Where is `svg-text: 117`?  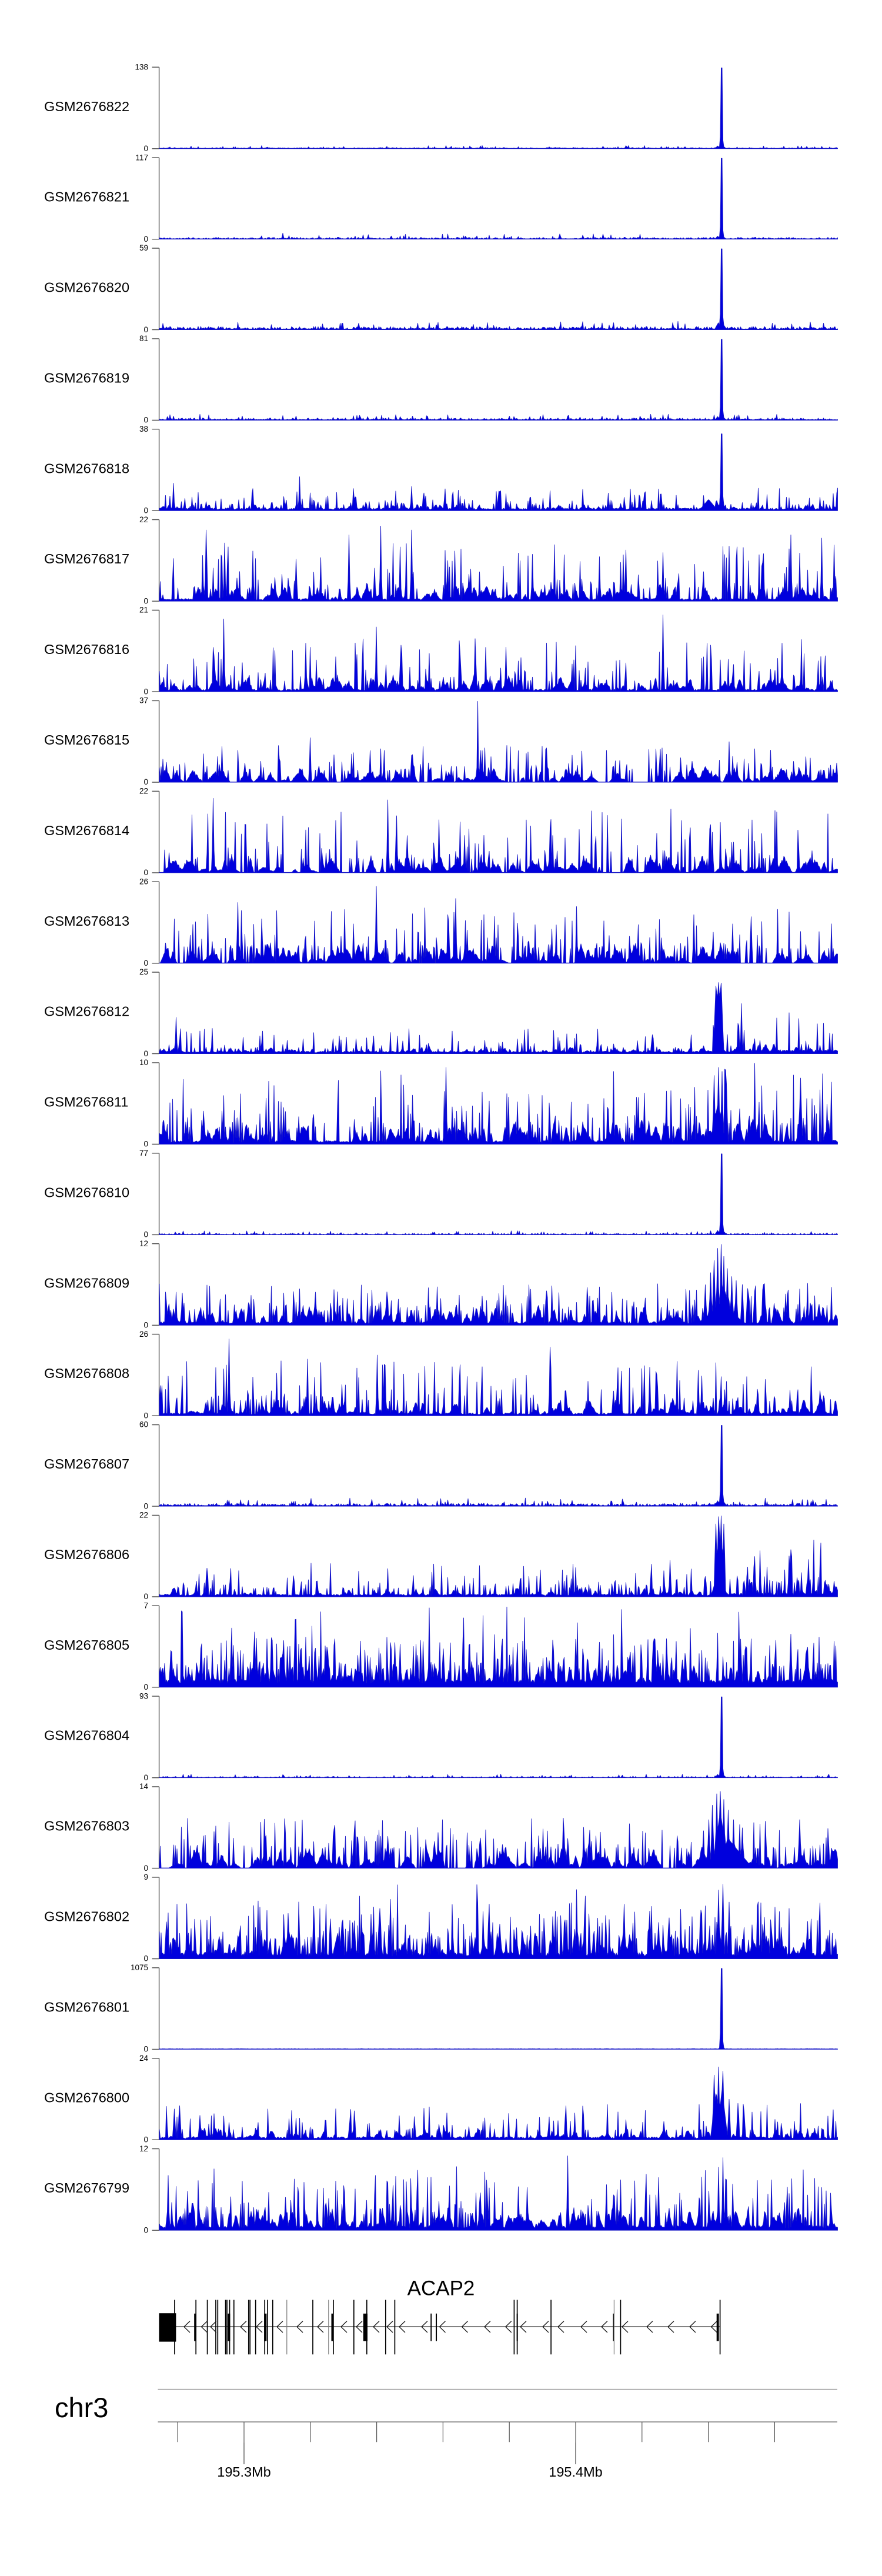 svg-text: 117 is located at coordinates (141, 157).